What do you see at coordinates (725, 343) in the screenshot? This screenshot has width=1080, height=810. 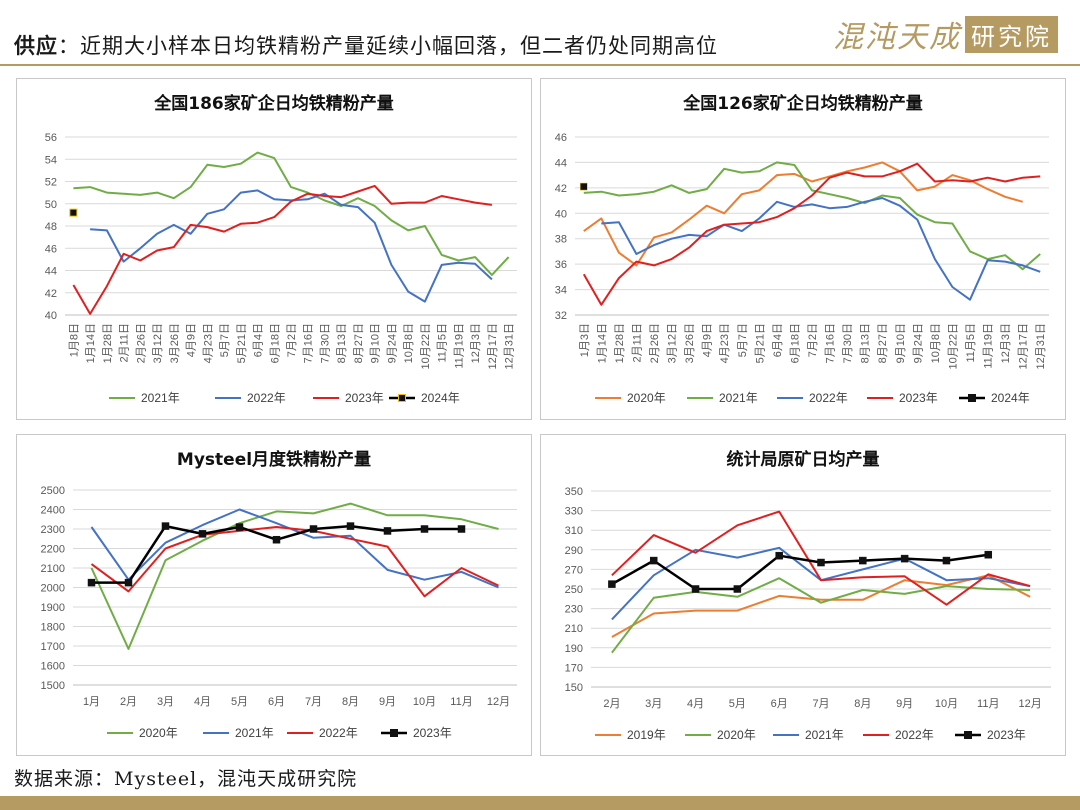 I see `x-tick-label: 4月23日` at bounding box center [725, 343].